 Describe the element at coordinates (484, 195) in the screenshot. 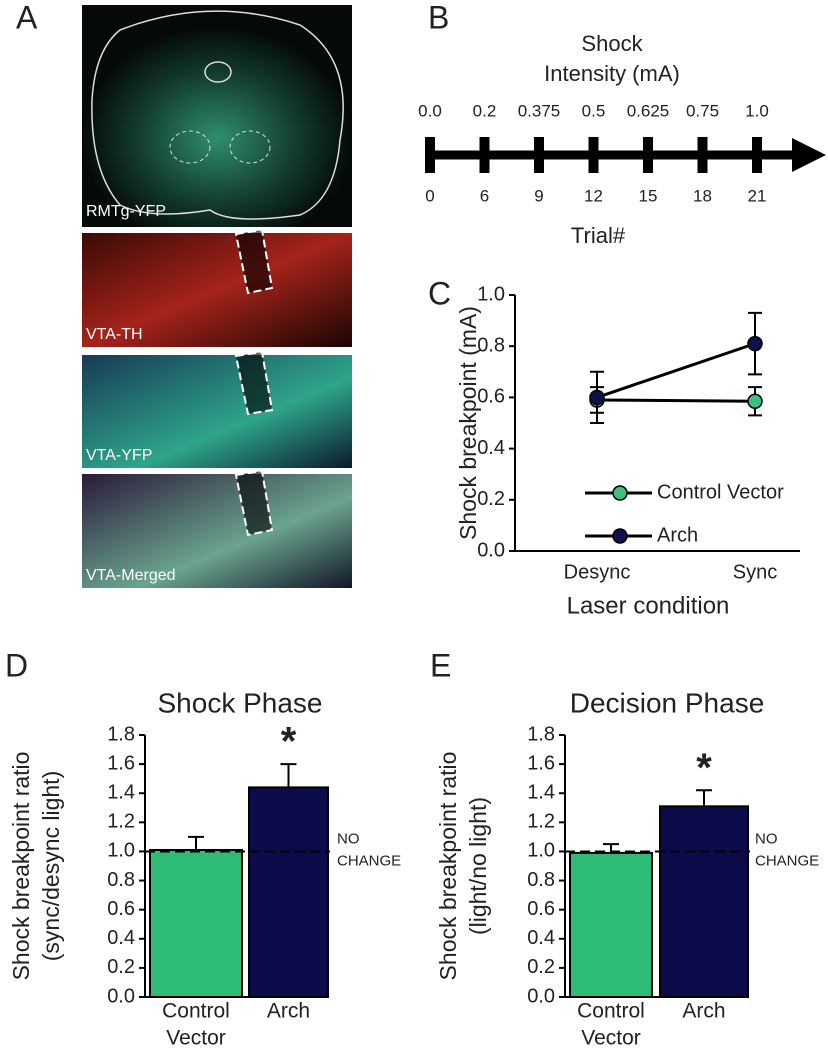

I see `x-tick-label: 6` at that location.